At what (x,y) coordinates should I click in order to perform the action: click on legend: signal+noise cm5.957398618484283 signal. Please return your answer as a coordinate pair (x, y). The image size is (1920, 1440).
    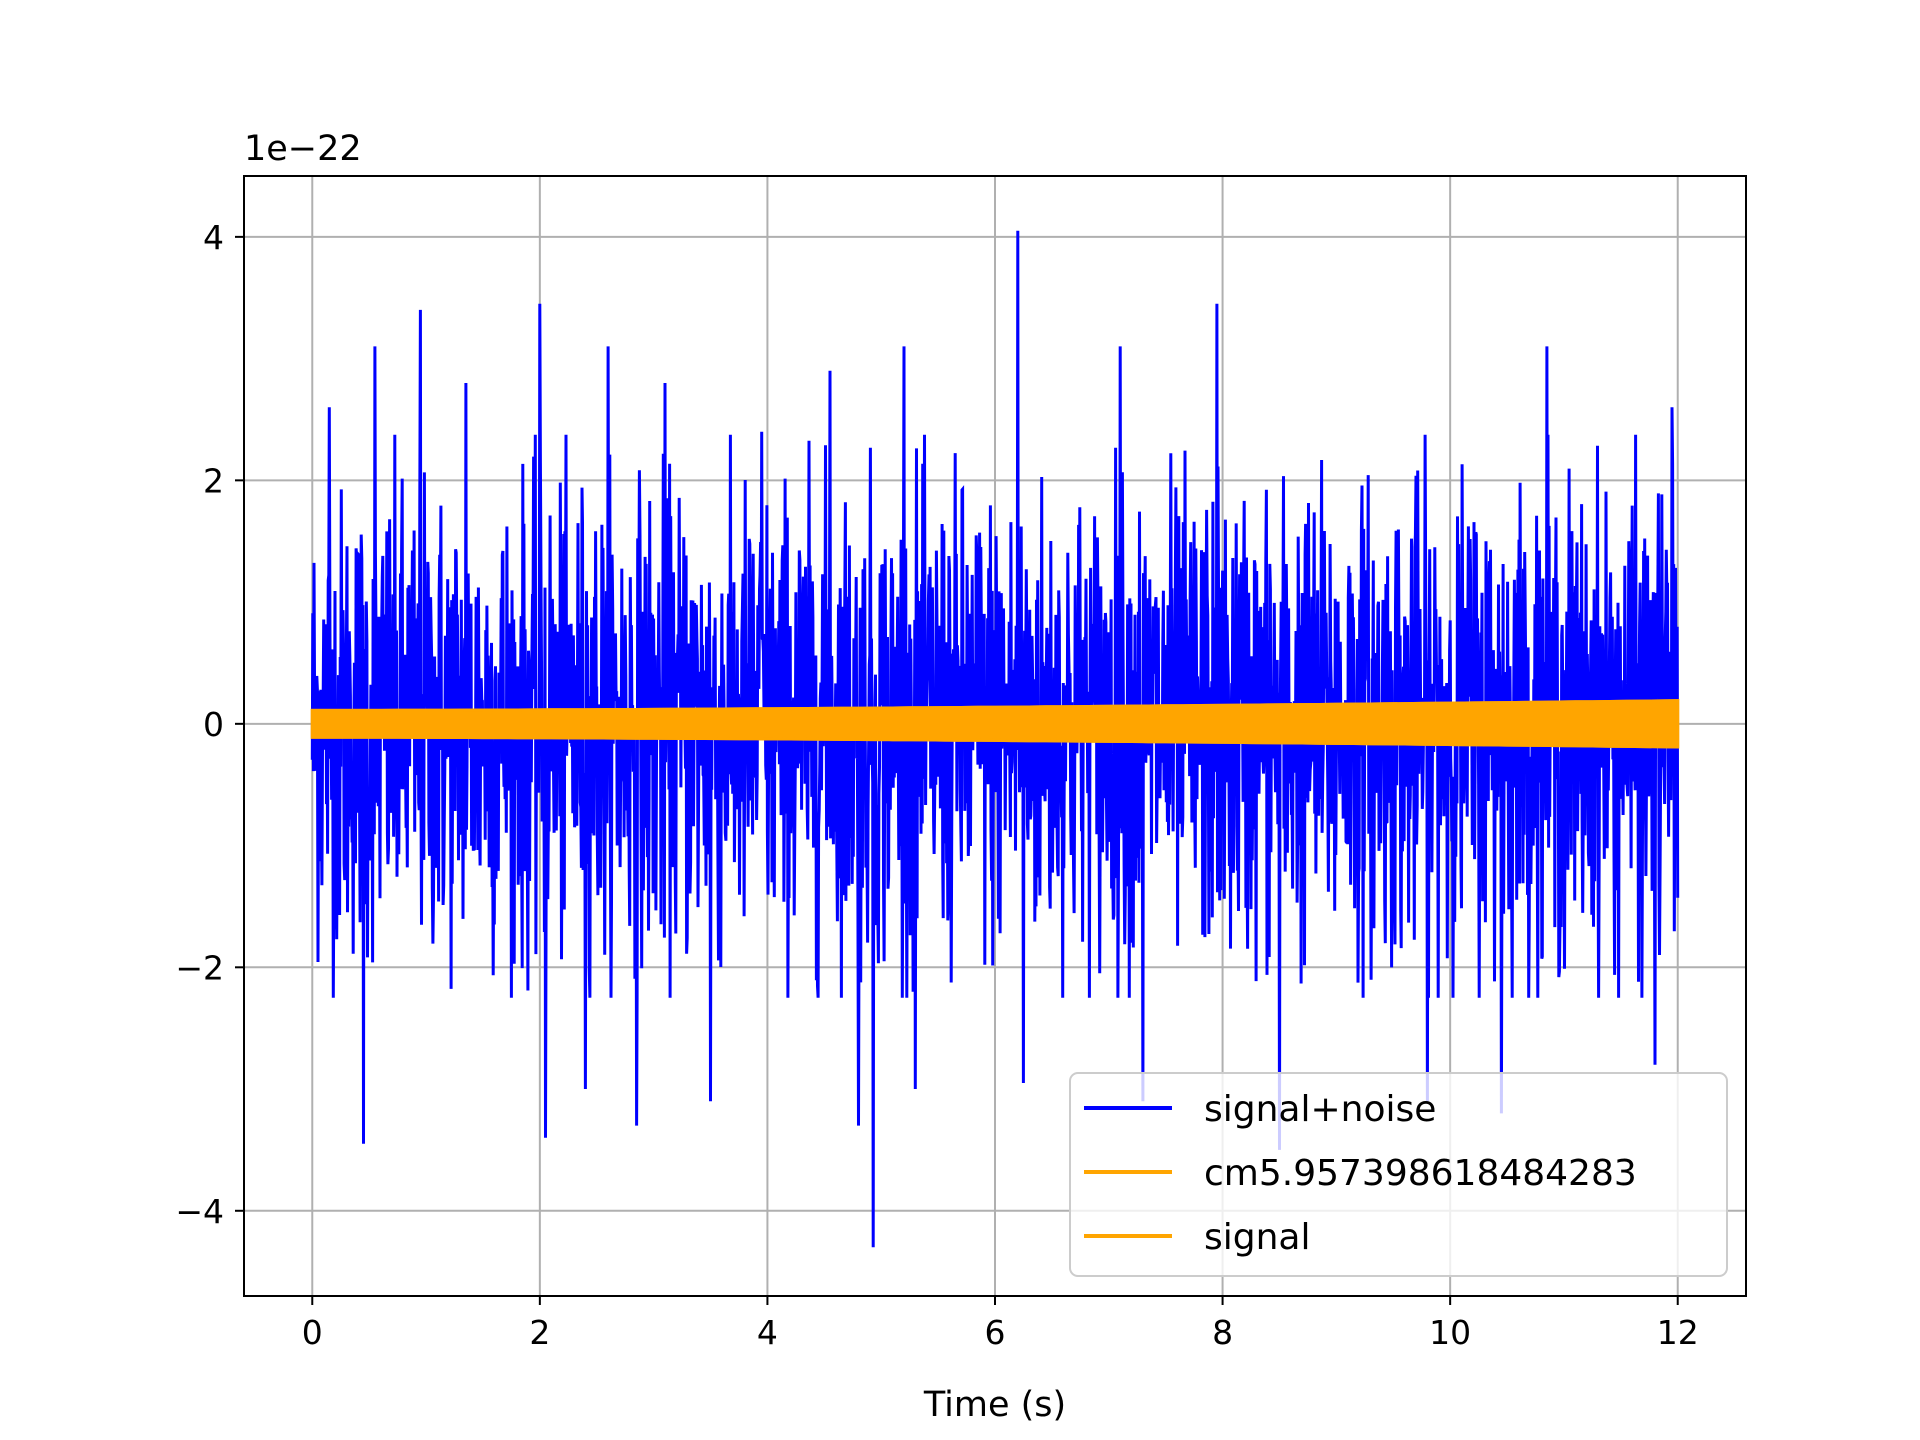
    Looking at the image, I should click on (1398, 1174).